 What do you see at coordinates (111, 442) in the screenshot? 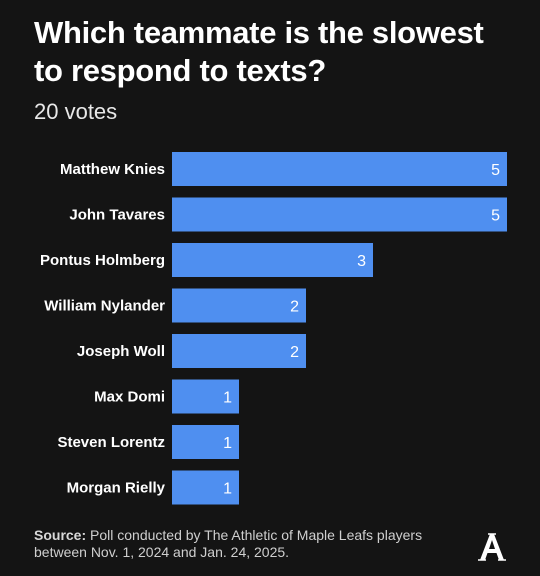
I see `category-label: Steven Lorentz` at bounding box center [111, 442].